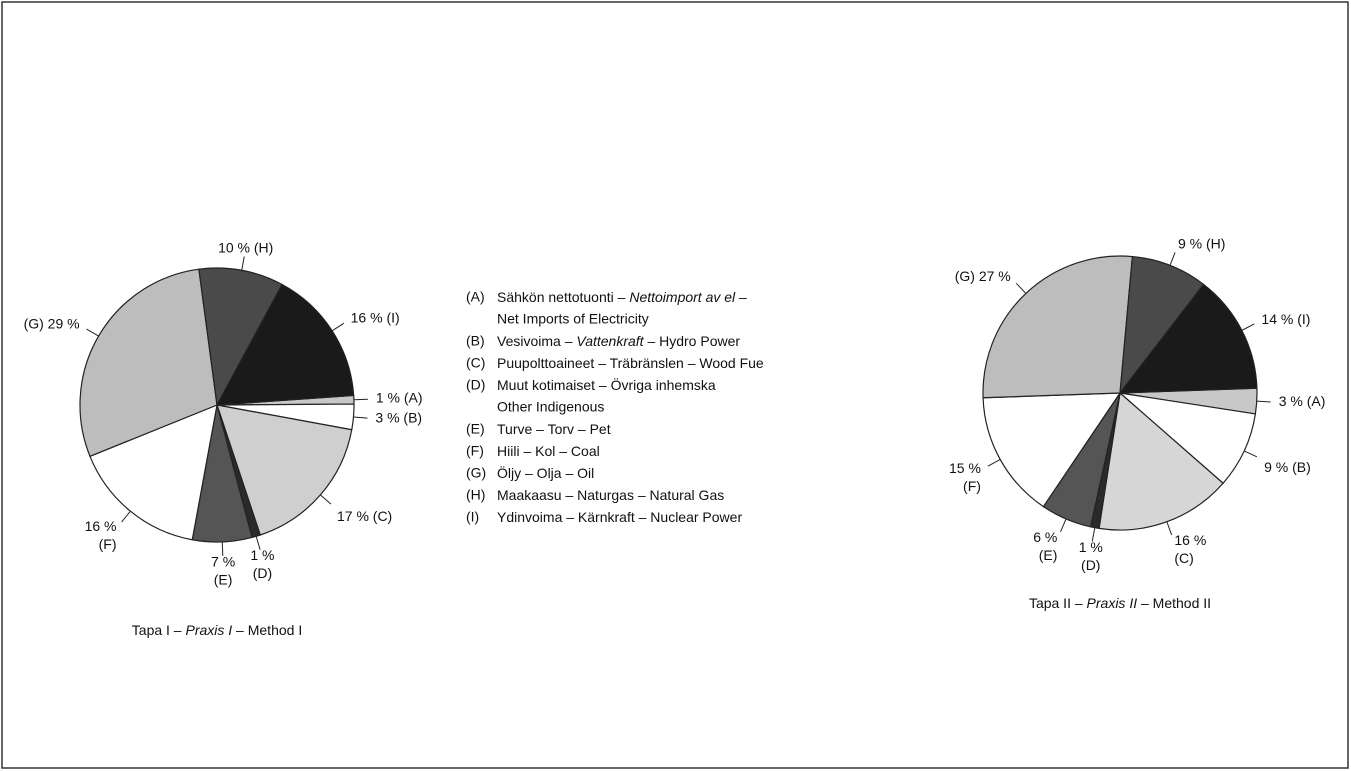  What do you see at coordinates (610, 341) in the screenshot?
I see `text-part: Vattenkraft` at bounding box center [610, 341].